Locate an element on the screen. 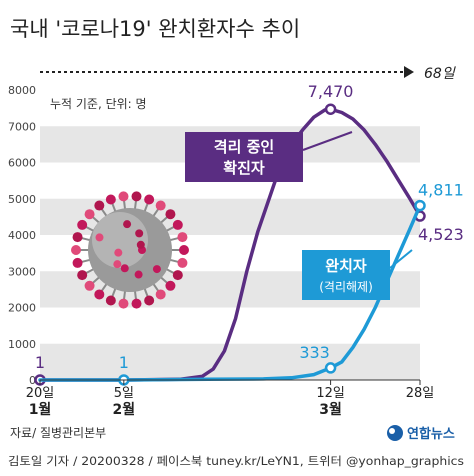  y-tick-label: 3000 is located at coordinates (22, 271).